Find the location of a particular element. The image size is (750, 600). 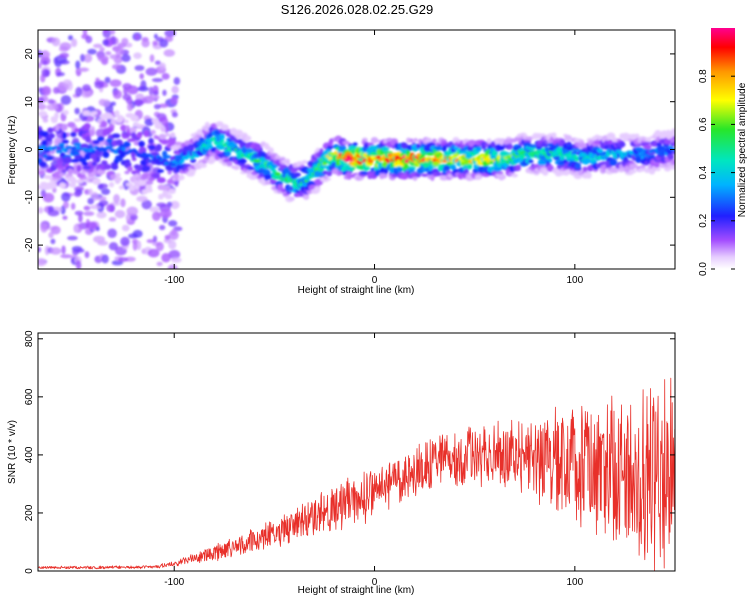

snr-x-label: Height of straight line (km) is located at coordinates (356, 590).